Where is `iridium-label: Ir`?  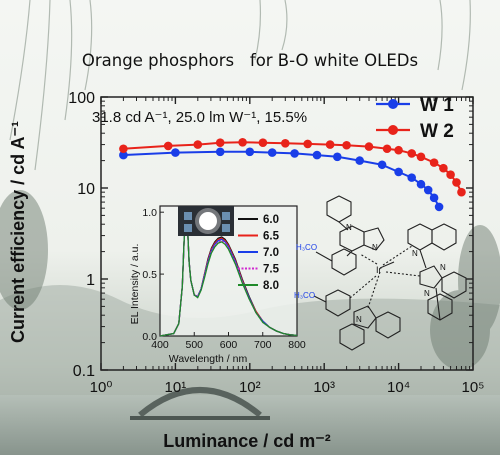 iridium-label: Ir is located at coordinates (379, 270).